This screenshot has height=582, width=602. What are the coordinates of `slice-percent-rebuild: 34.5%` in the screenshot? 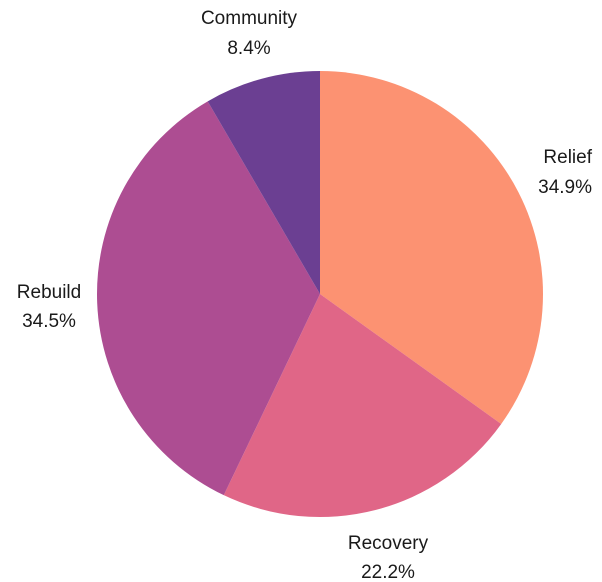 It's located at (49, 321).